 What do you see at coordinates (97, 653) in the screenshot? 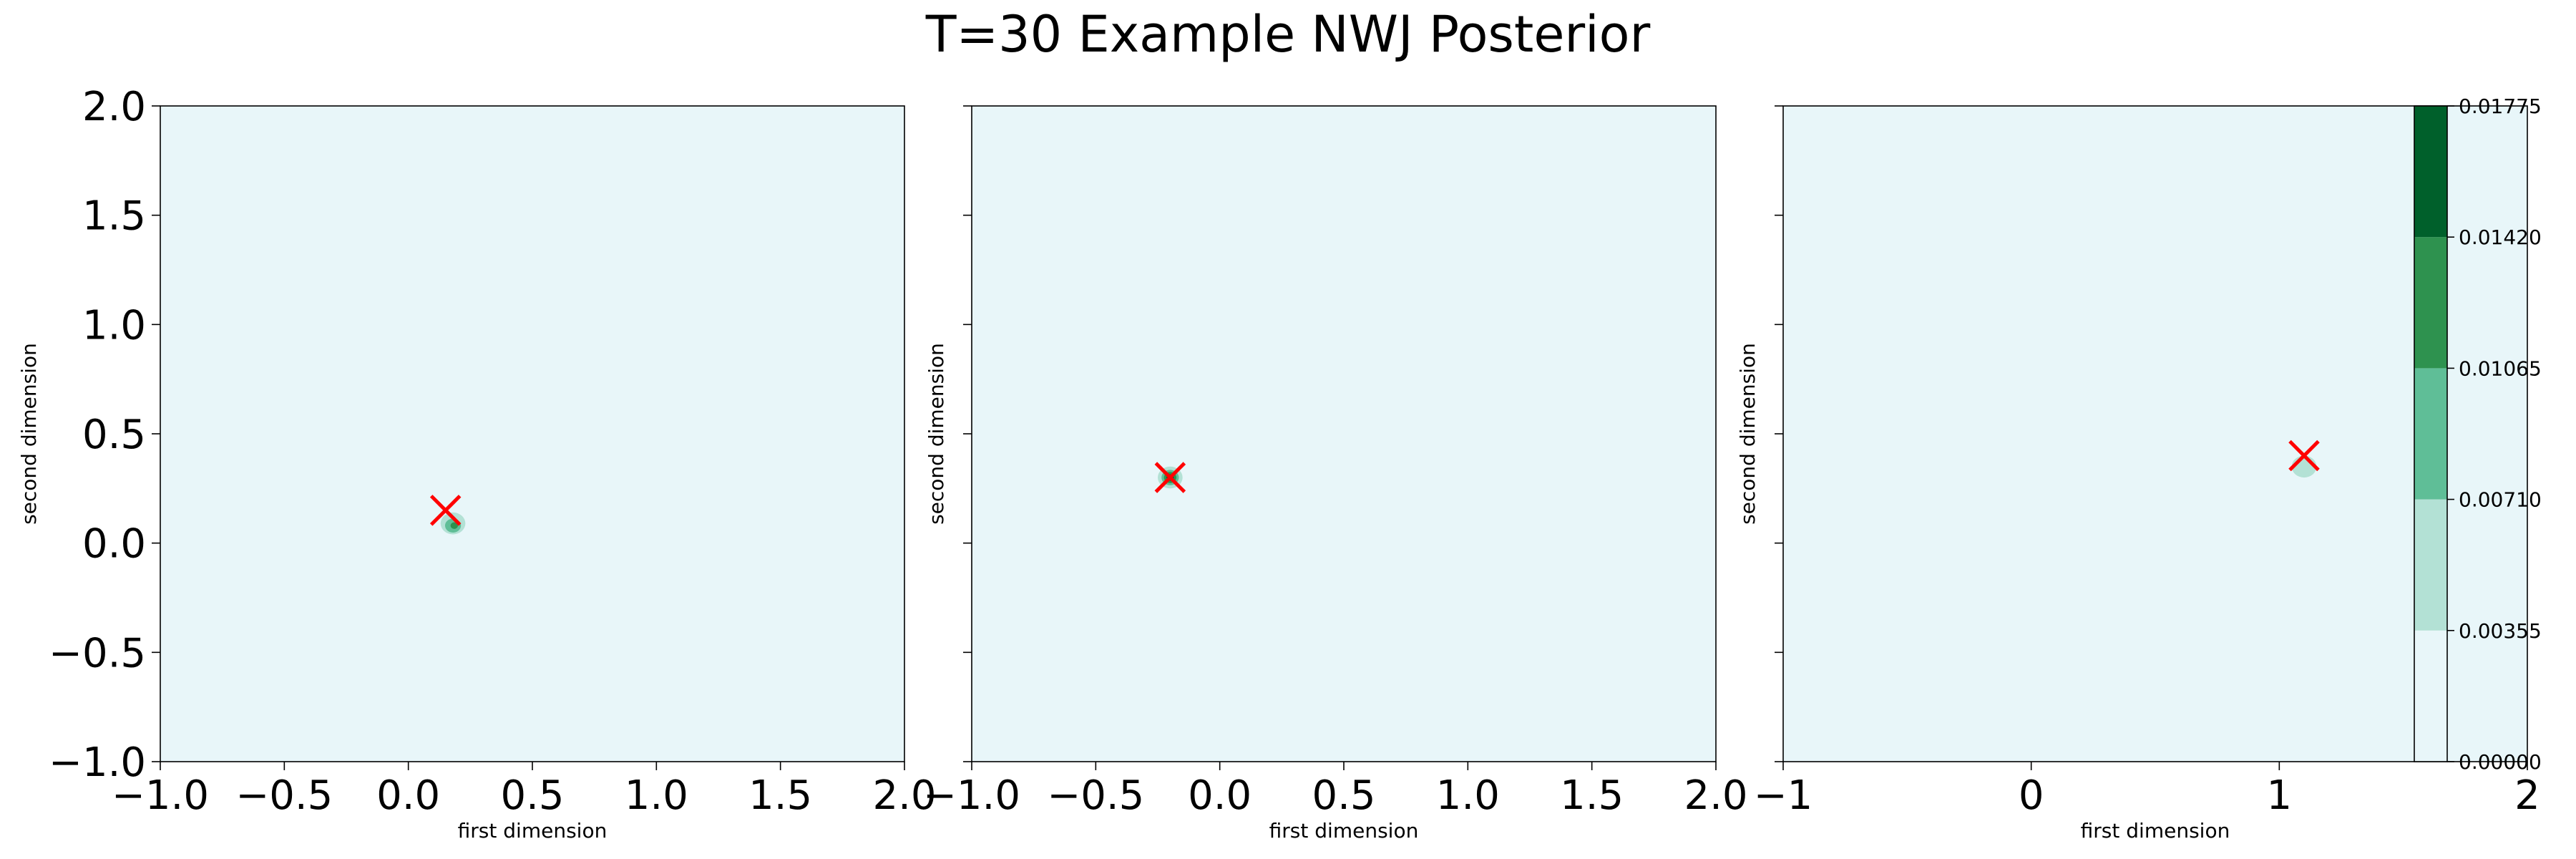
I see `y-tick-label: −0.5` at bounding box center [97, 653].